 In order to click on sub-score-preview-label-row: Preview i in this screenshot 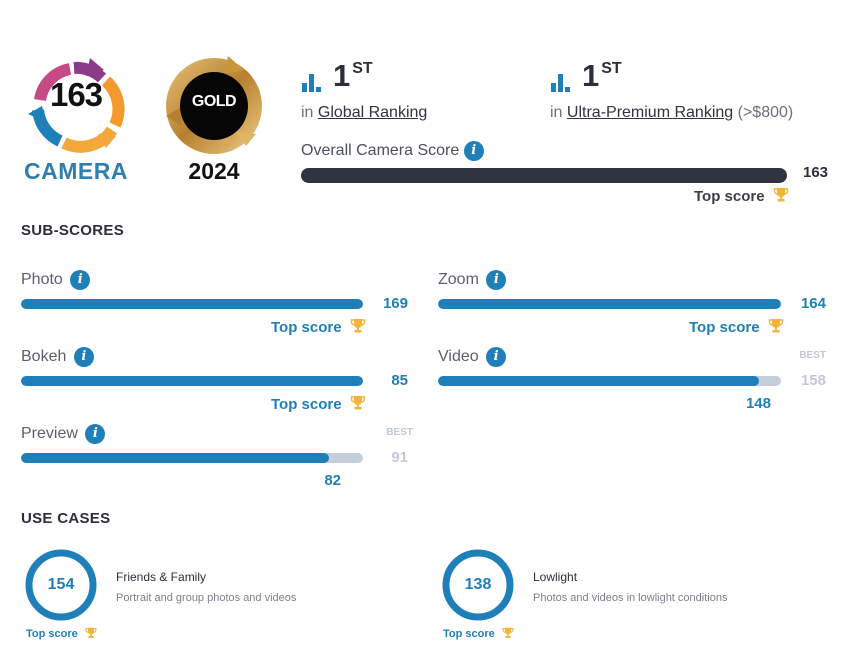, I will do `click(63, 434)`.